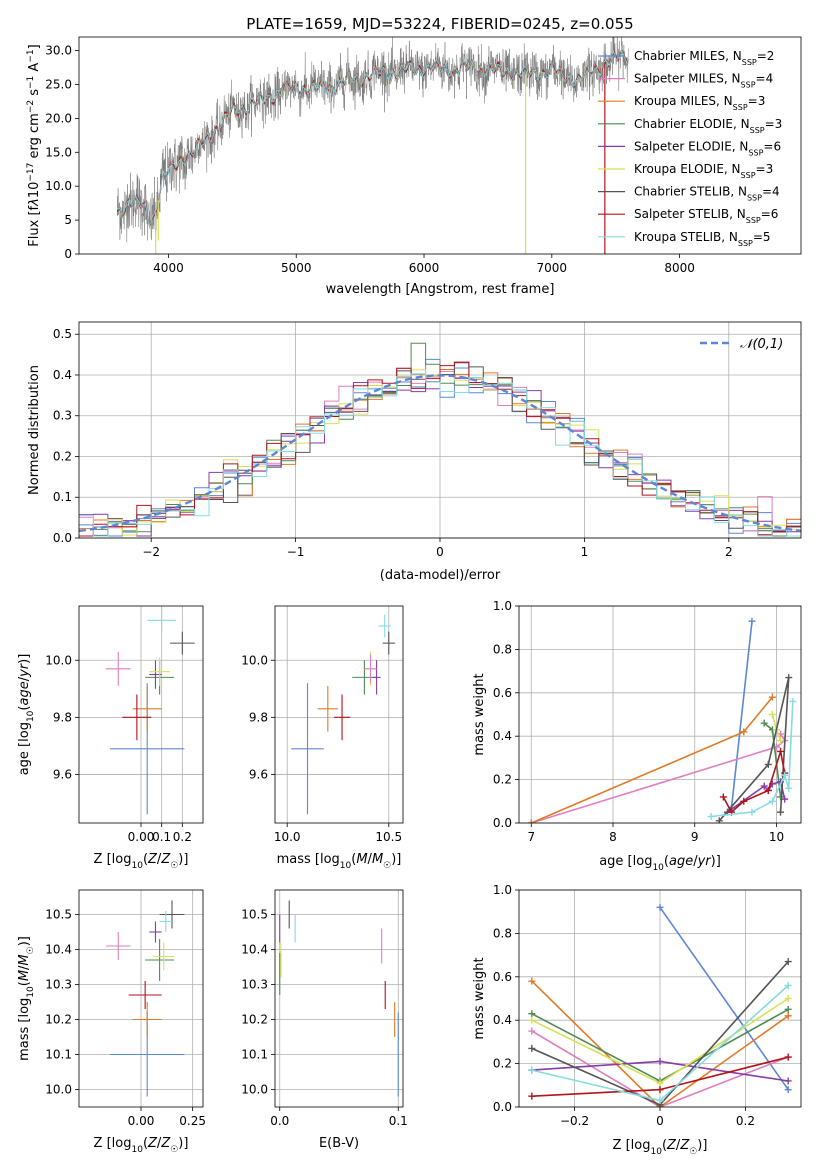 The width and height of the screenshot is (819, 1170). Describe the element at coordinates (687, 169) in the screenshot. I see `legend-name: Kroupa ELODIE, N` at that location.